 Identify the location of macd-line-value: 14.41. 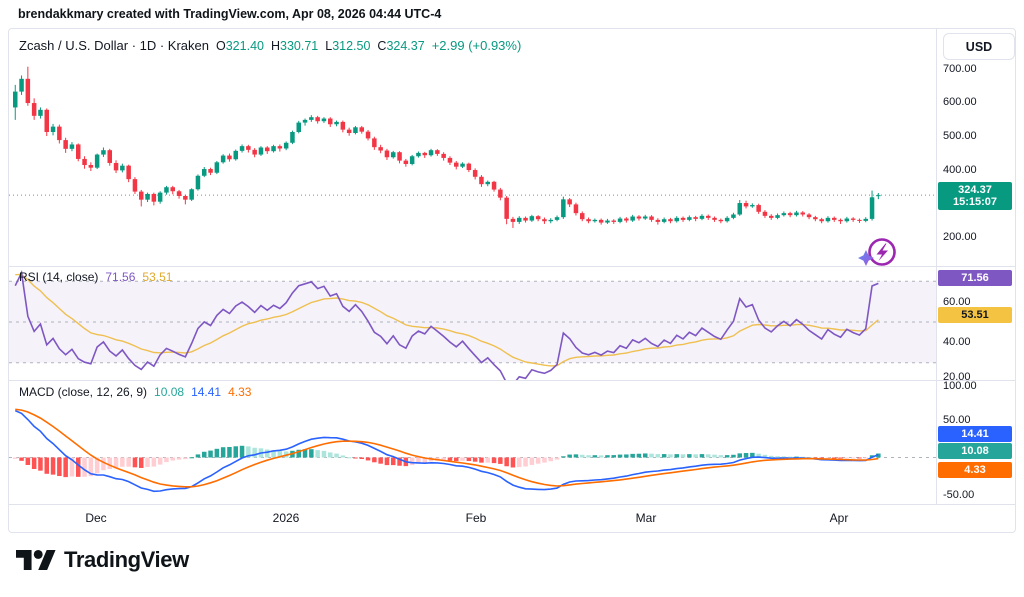
(206, 392).